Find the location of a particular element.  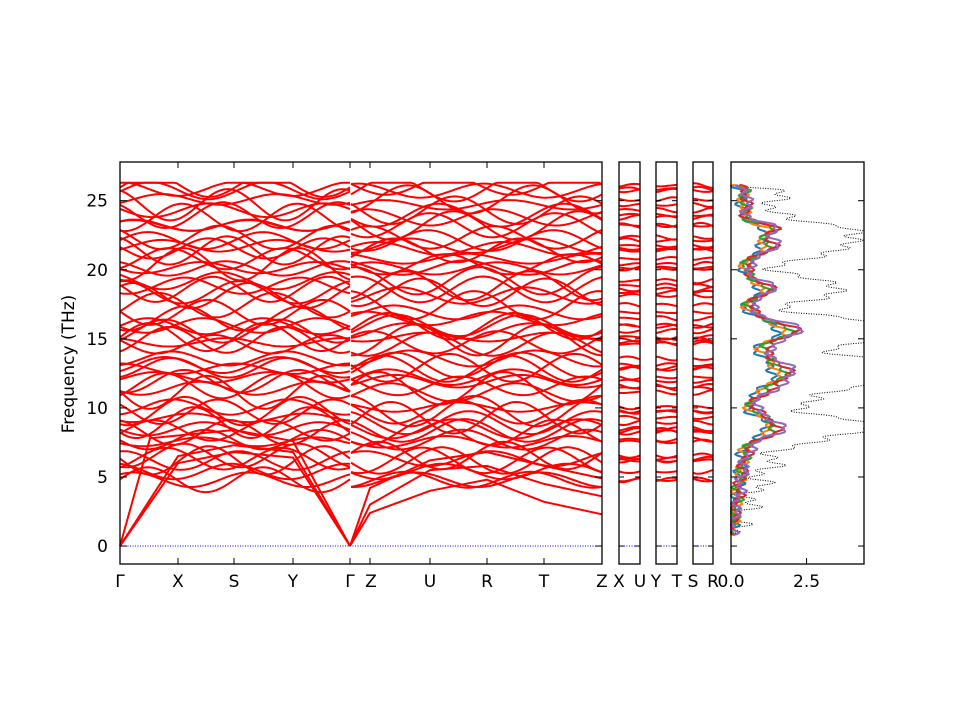

high-symmetry-label: Y is located at coordinates (656, 582).